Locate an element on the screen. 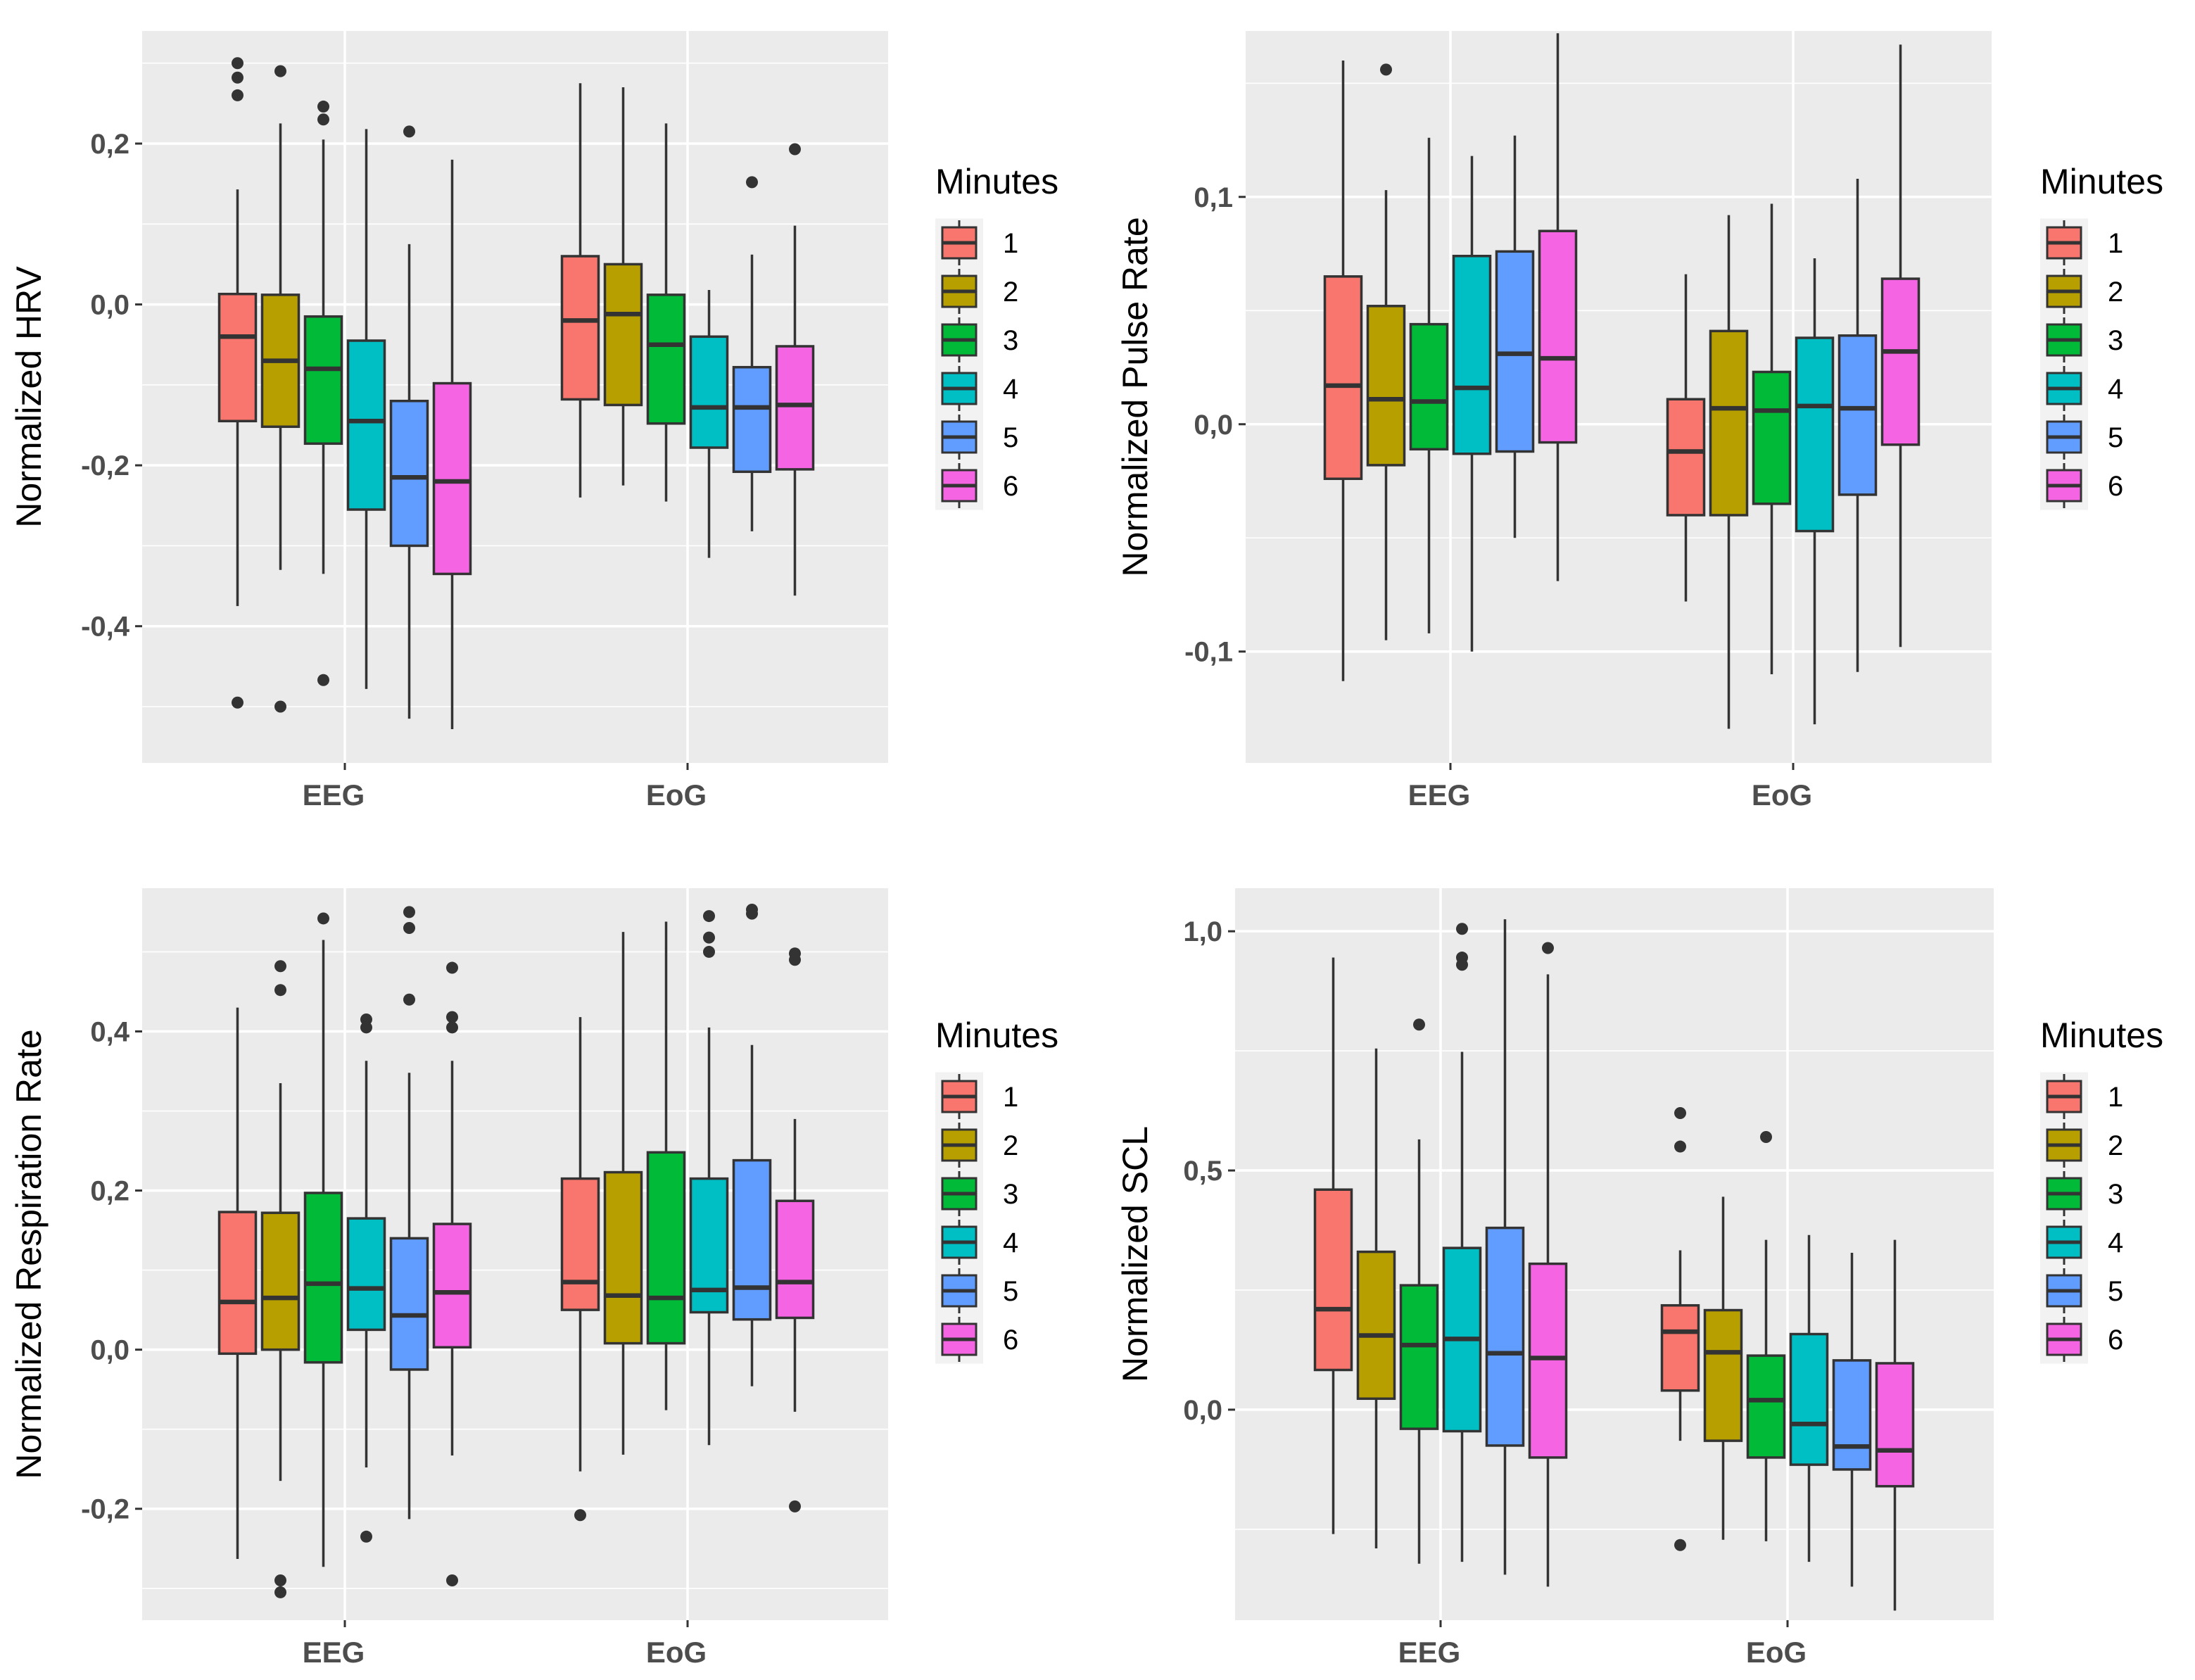  x-category-label: EEG is located at coordinates (1430, 1653).